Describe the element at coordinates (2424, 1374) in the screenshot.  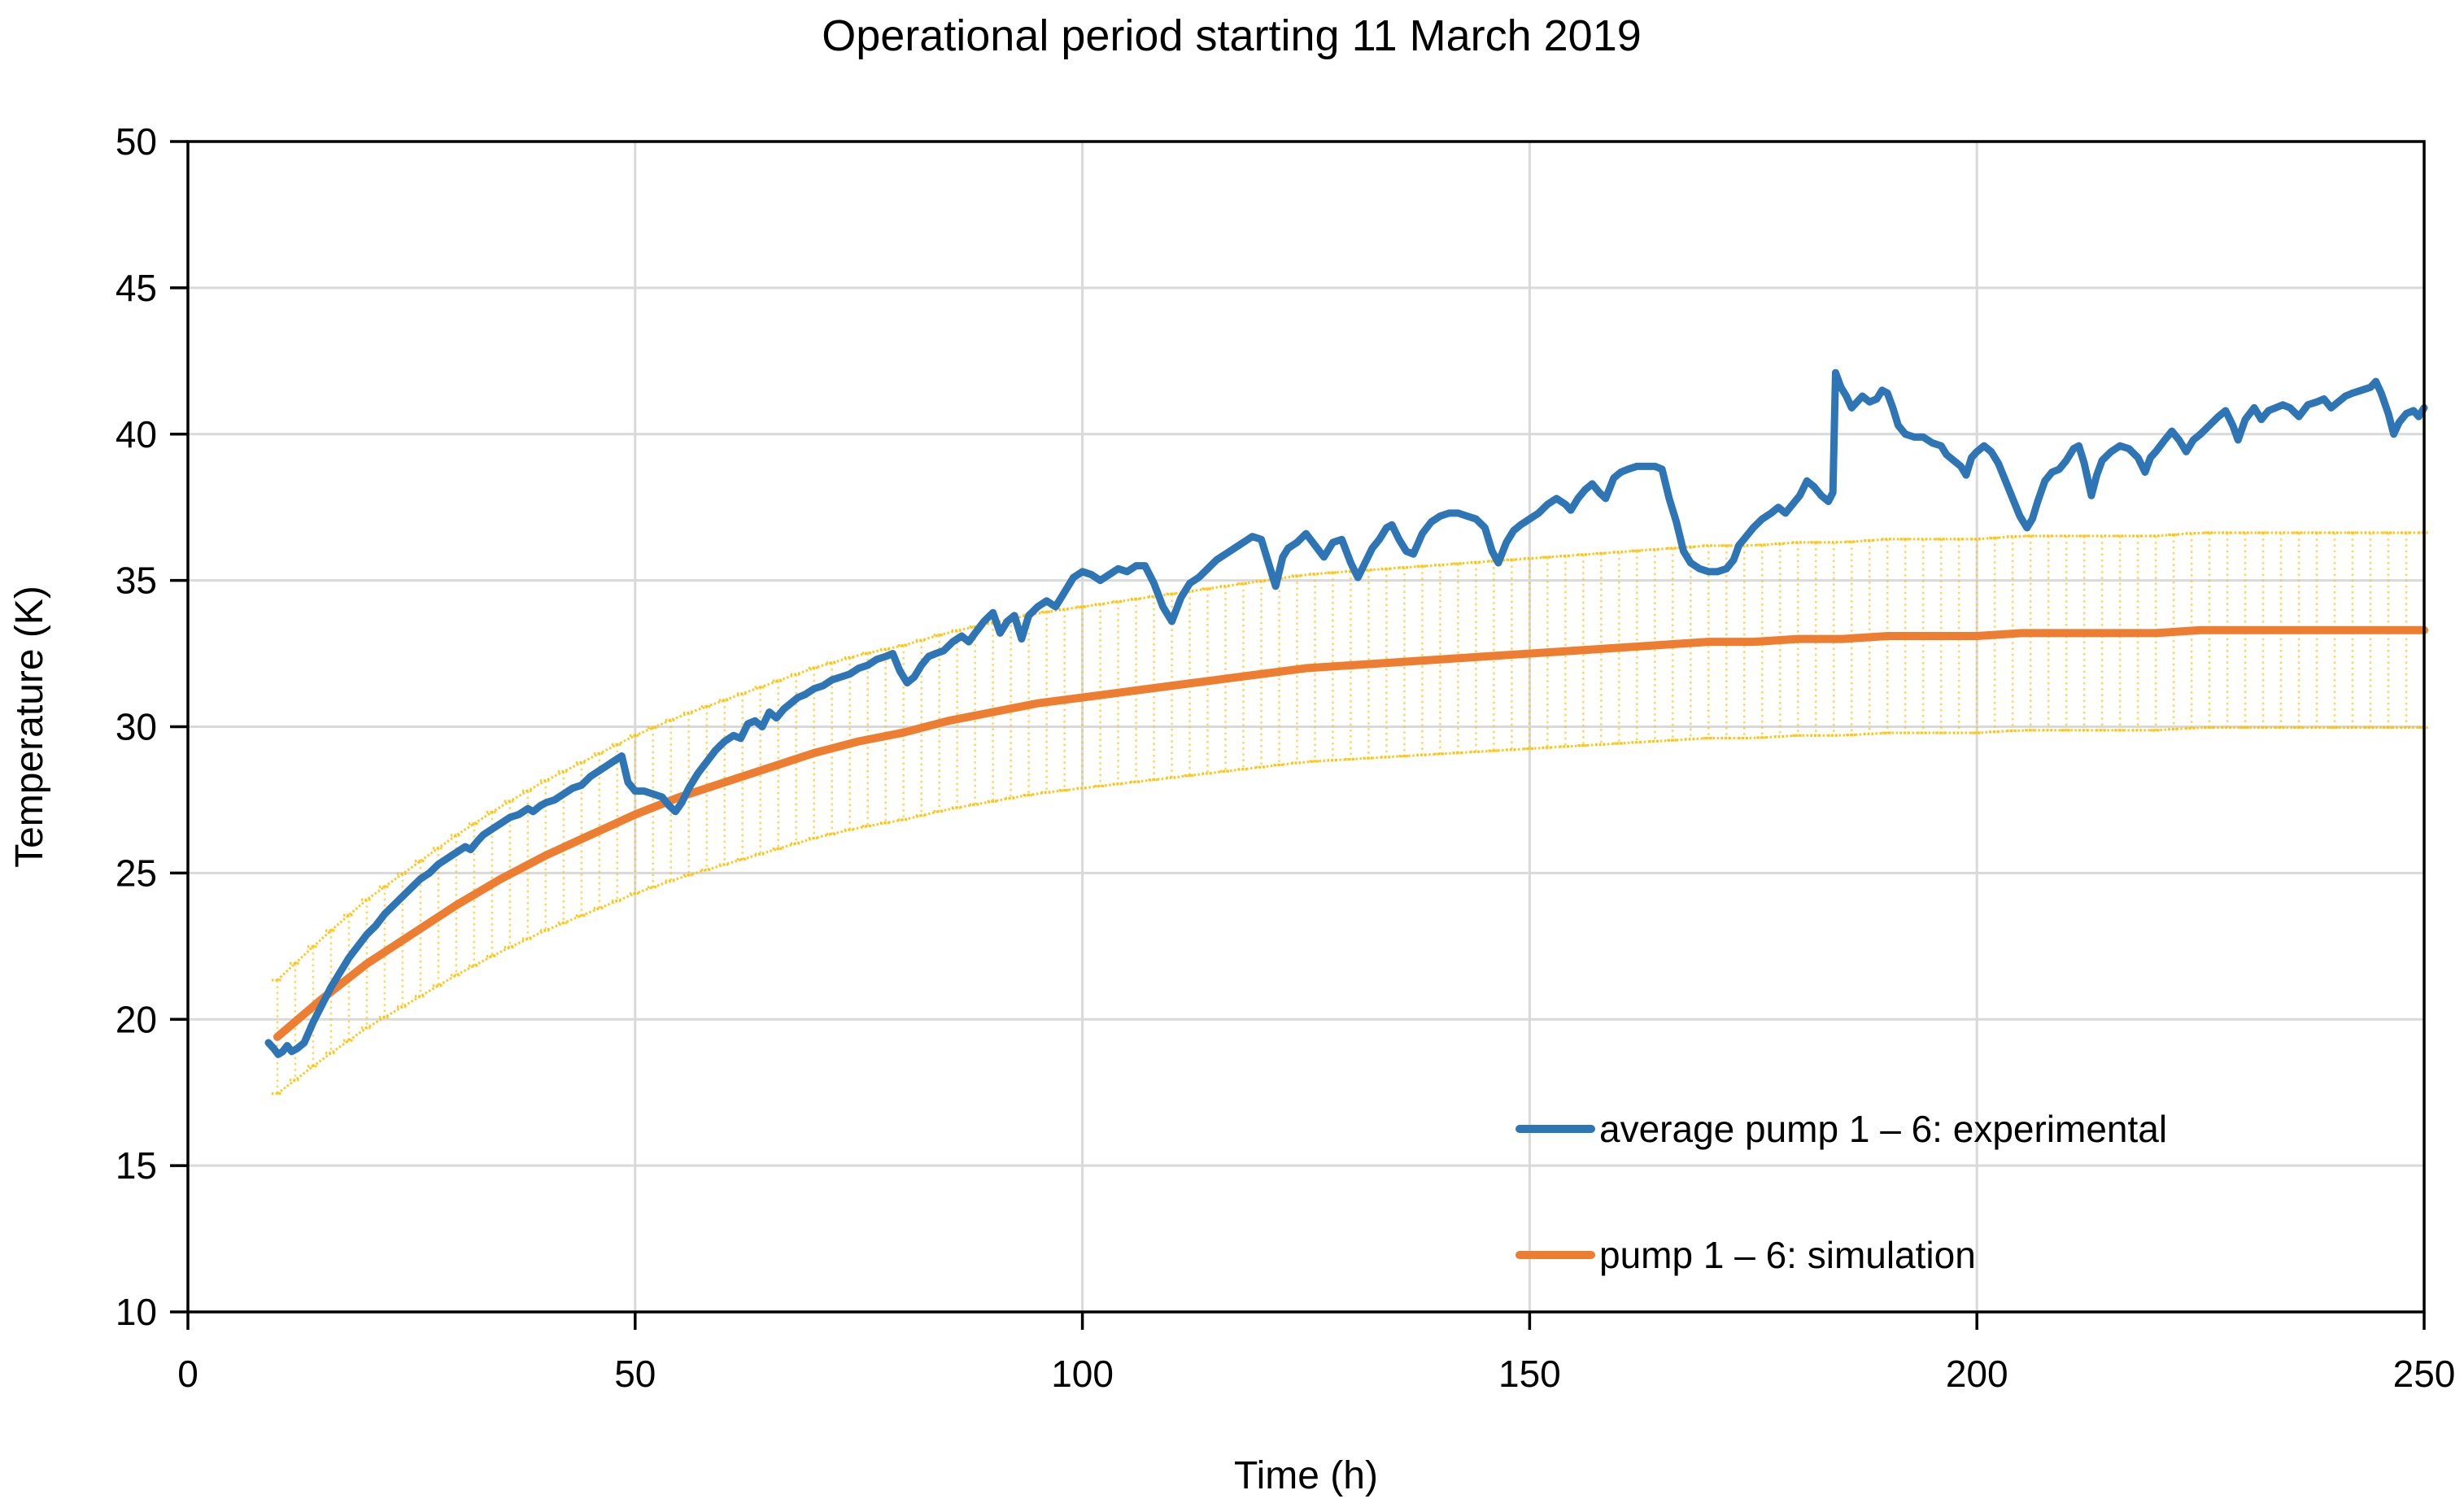
I see `x-tick-label: 250` at that location.